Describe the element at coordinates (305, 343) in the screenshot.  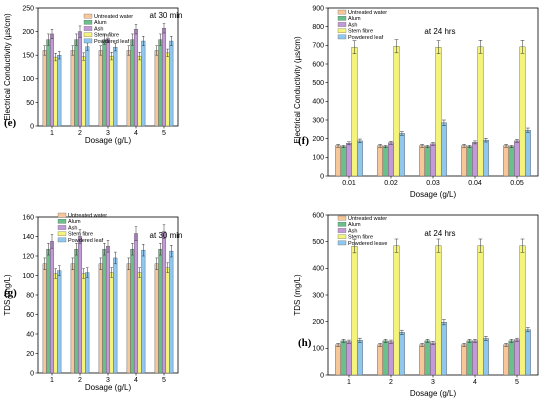
I see `panel-letter: (h)` at that location.